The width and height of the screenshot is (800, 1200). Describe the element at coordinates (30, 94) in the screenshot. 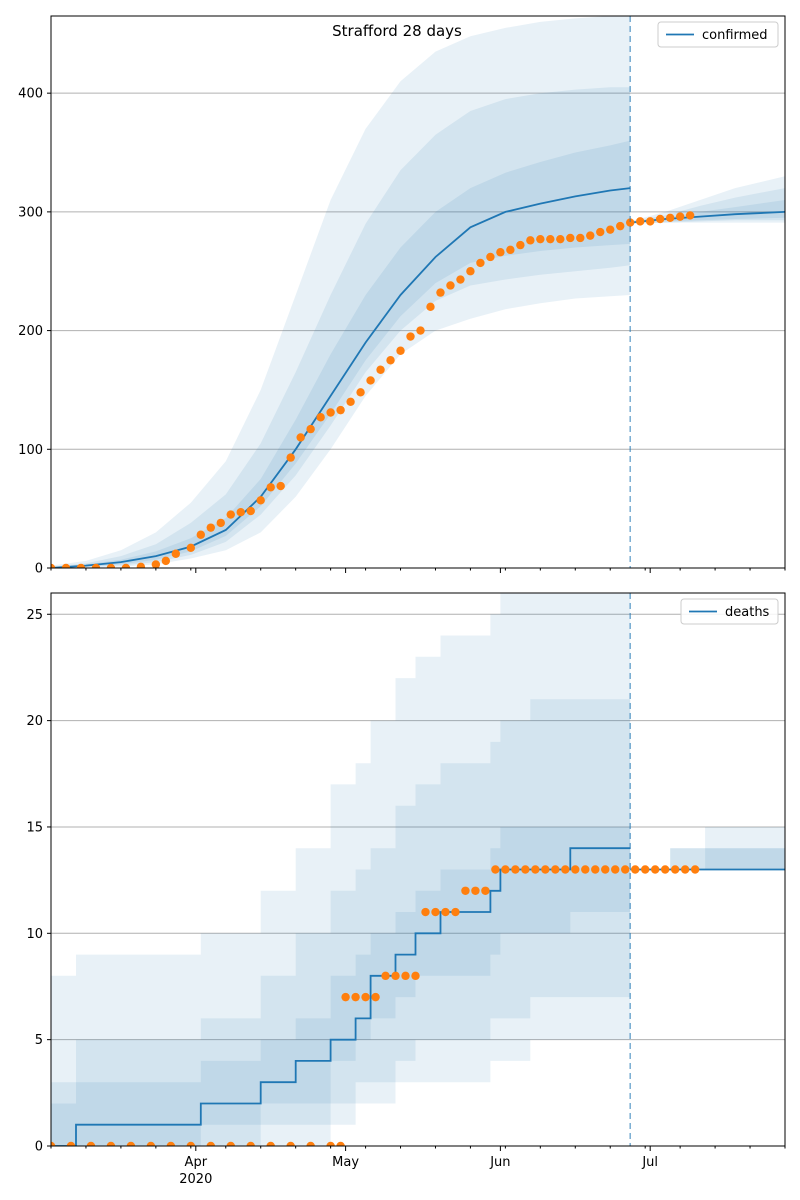

I see `y-tick-label: 400` at that location.